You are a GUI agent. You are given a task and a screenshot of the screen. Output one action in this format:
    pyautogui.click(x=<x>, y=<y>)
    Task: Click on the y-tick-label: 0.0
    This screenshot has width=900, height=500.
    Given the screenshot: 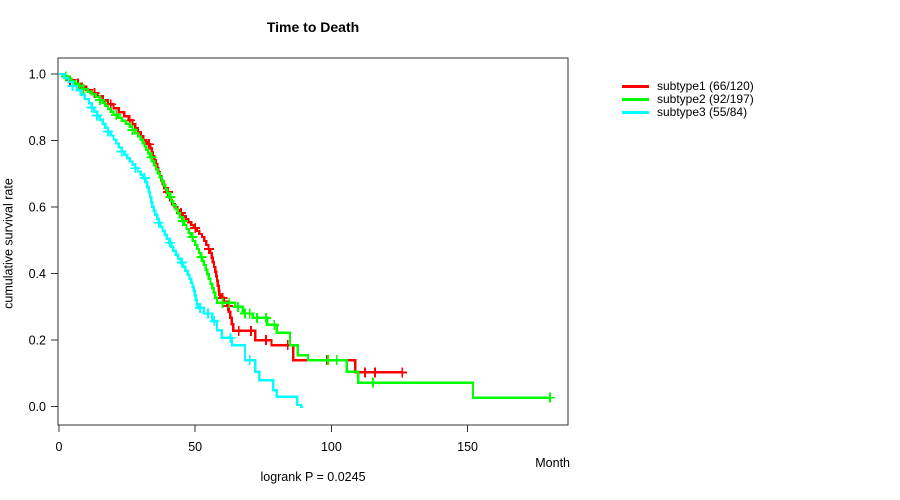 What is the action you would take?
    pyautogui.click(x=37, y=407)
    